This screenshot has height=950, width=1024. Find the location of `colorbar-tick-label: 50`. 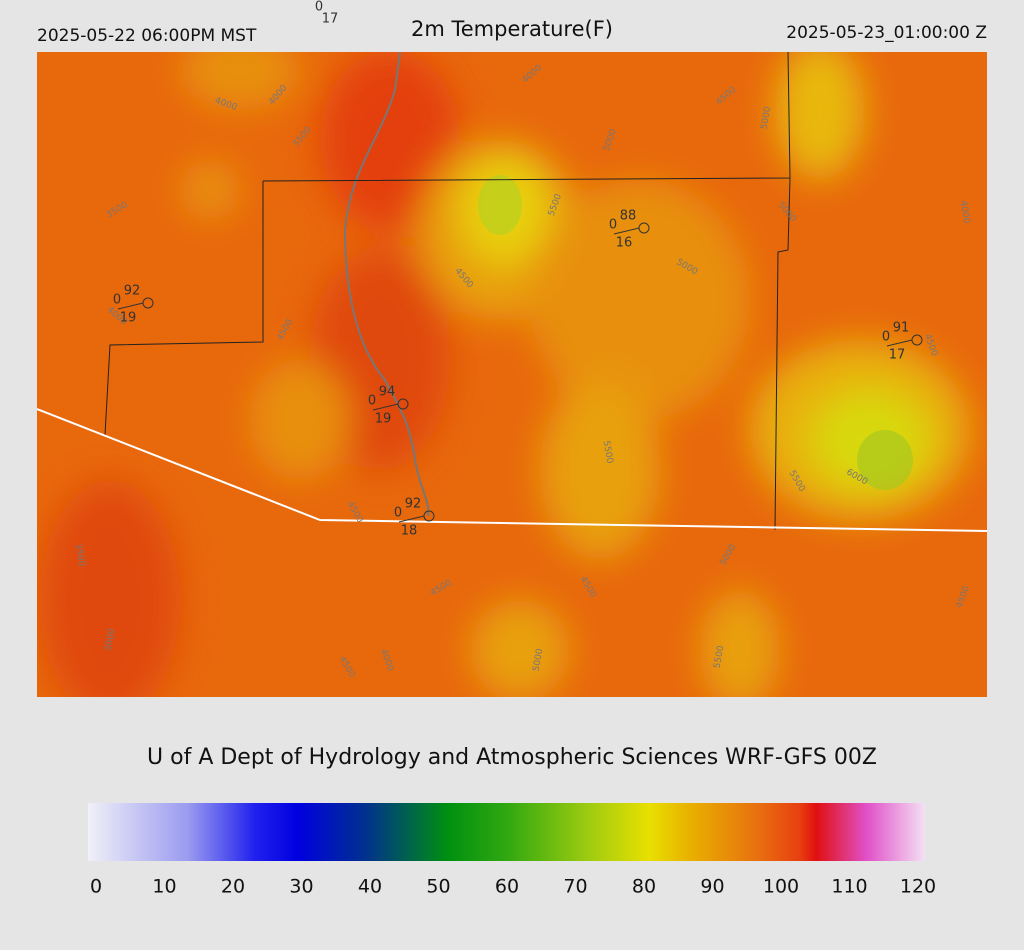

colorbar-tick-label: 50 is located at coordinates (438, 887).